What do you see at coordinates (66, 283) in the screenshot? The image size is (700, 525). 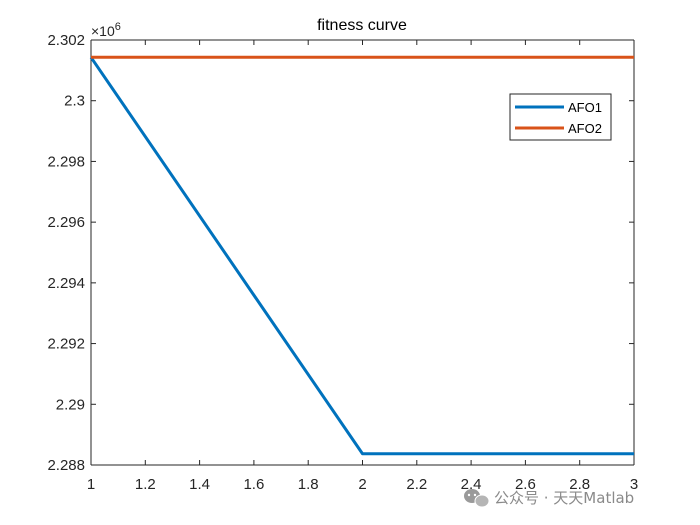 I see `y-tick-label: 2.294` at bounding box center [66, 283].